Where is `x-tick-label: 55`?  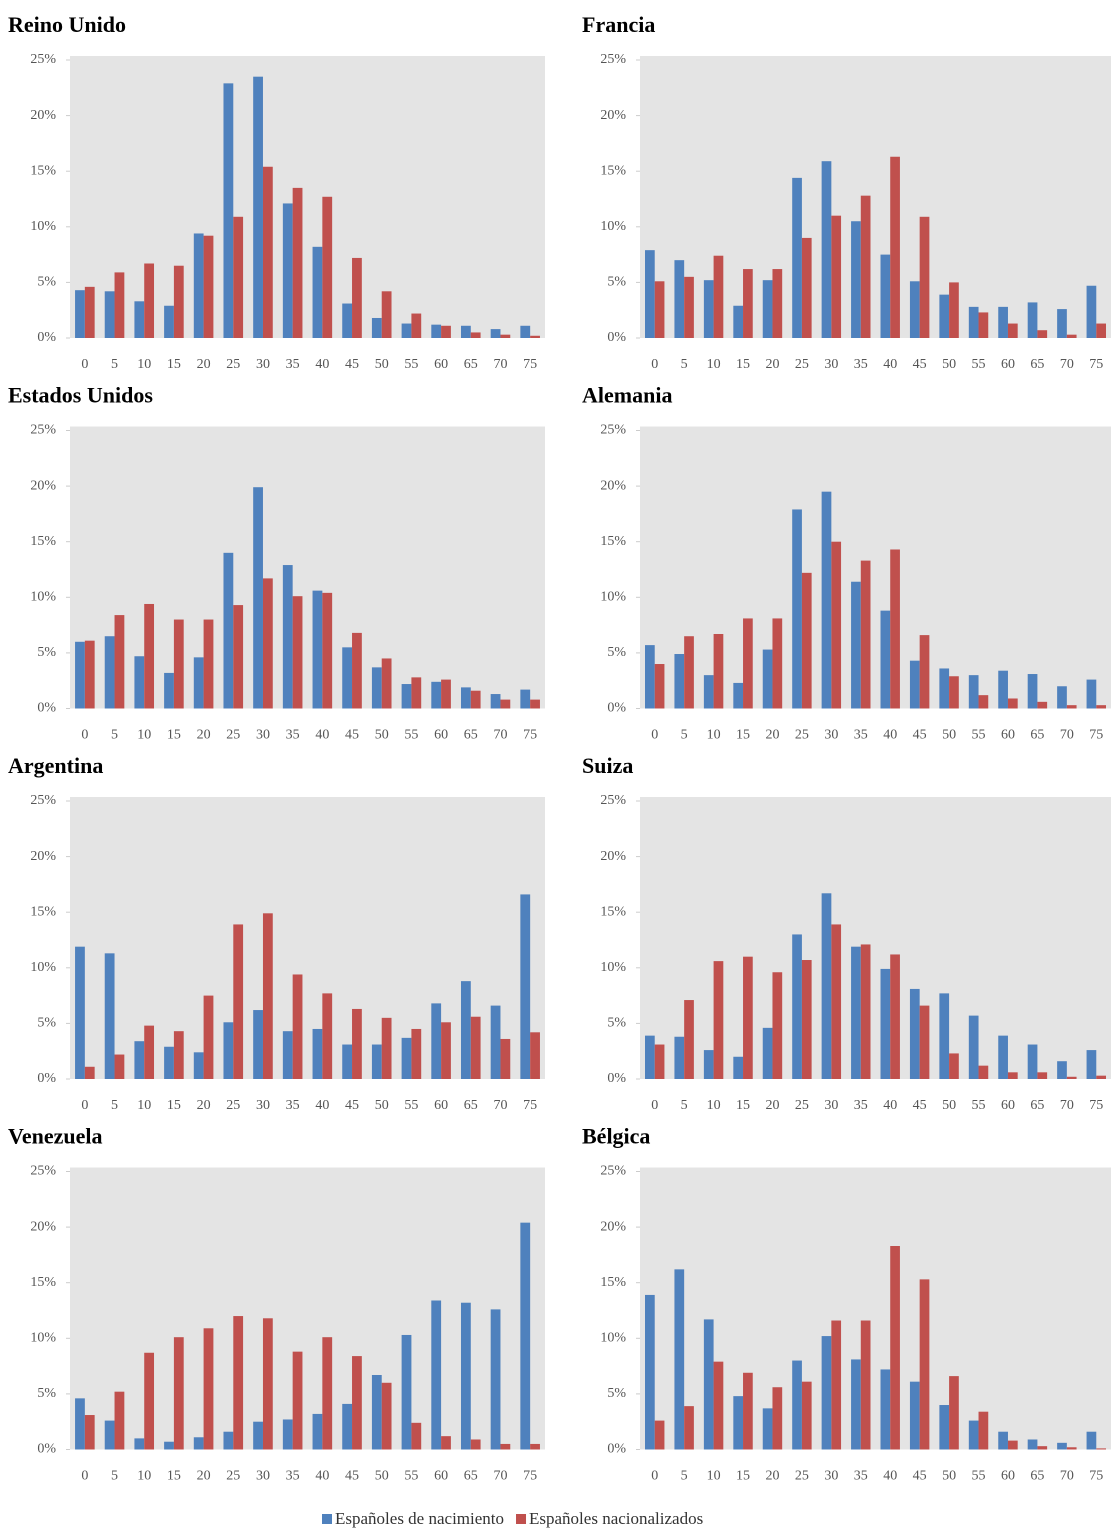
x-tick-label: 55 is located at coordinates (979, 735).